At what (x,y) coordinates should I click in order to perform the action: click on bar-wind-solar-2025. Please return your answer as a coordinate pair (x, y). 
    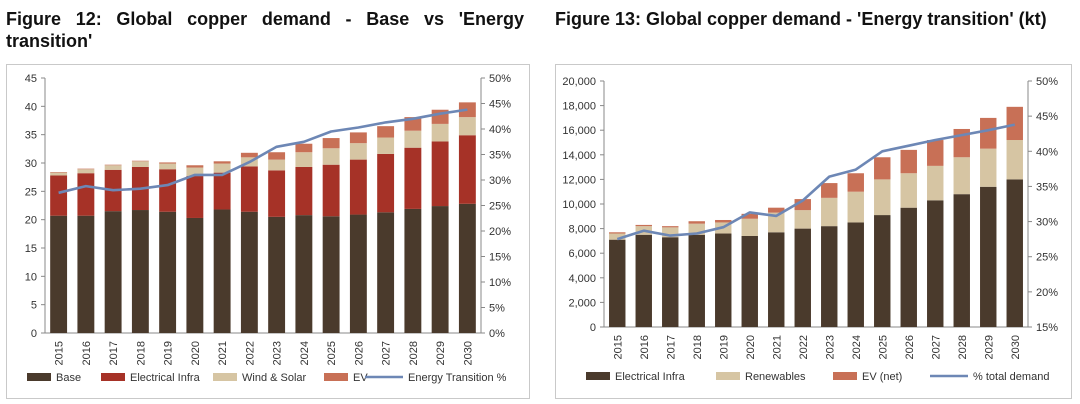
    Looking at the image, I should click on (331, 156).